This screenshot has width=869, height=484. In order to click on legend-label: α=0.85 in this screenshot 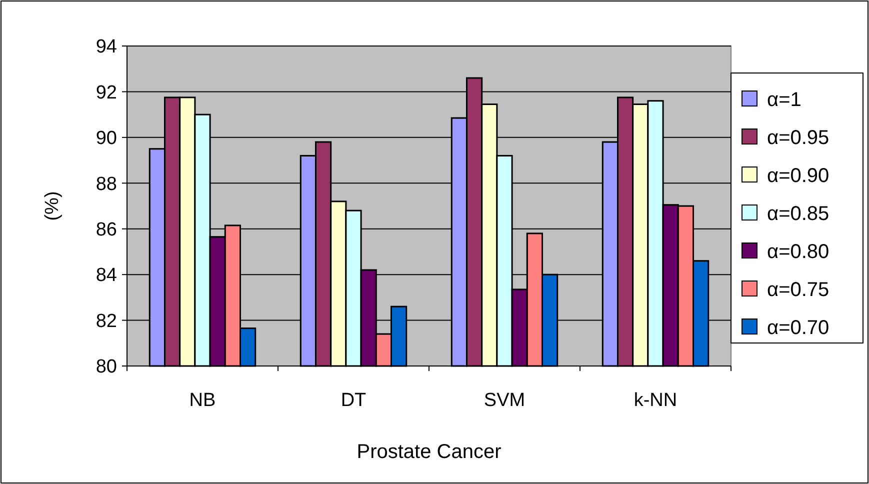, I will do `click(798, 214)`.